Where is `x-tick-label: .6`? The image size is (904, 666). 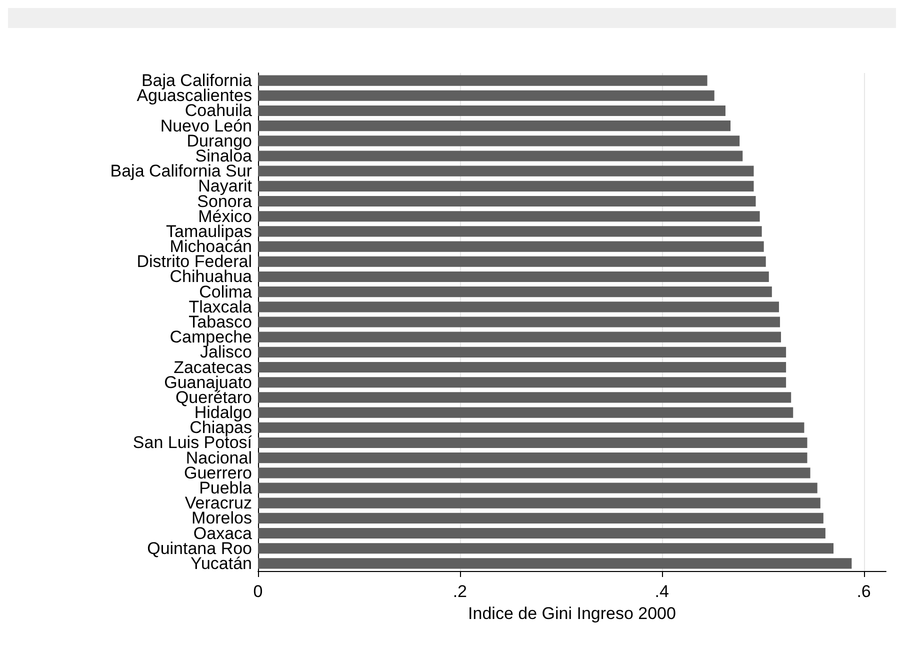 x-tick-label: .6 is located at coordinates (863, 591).